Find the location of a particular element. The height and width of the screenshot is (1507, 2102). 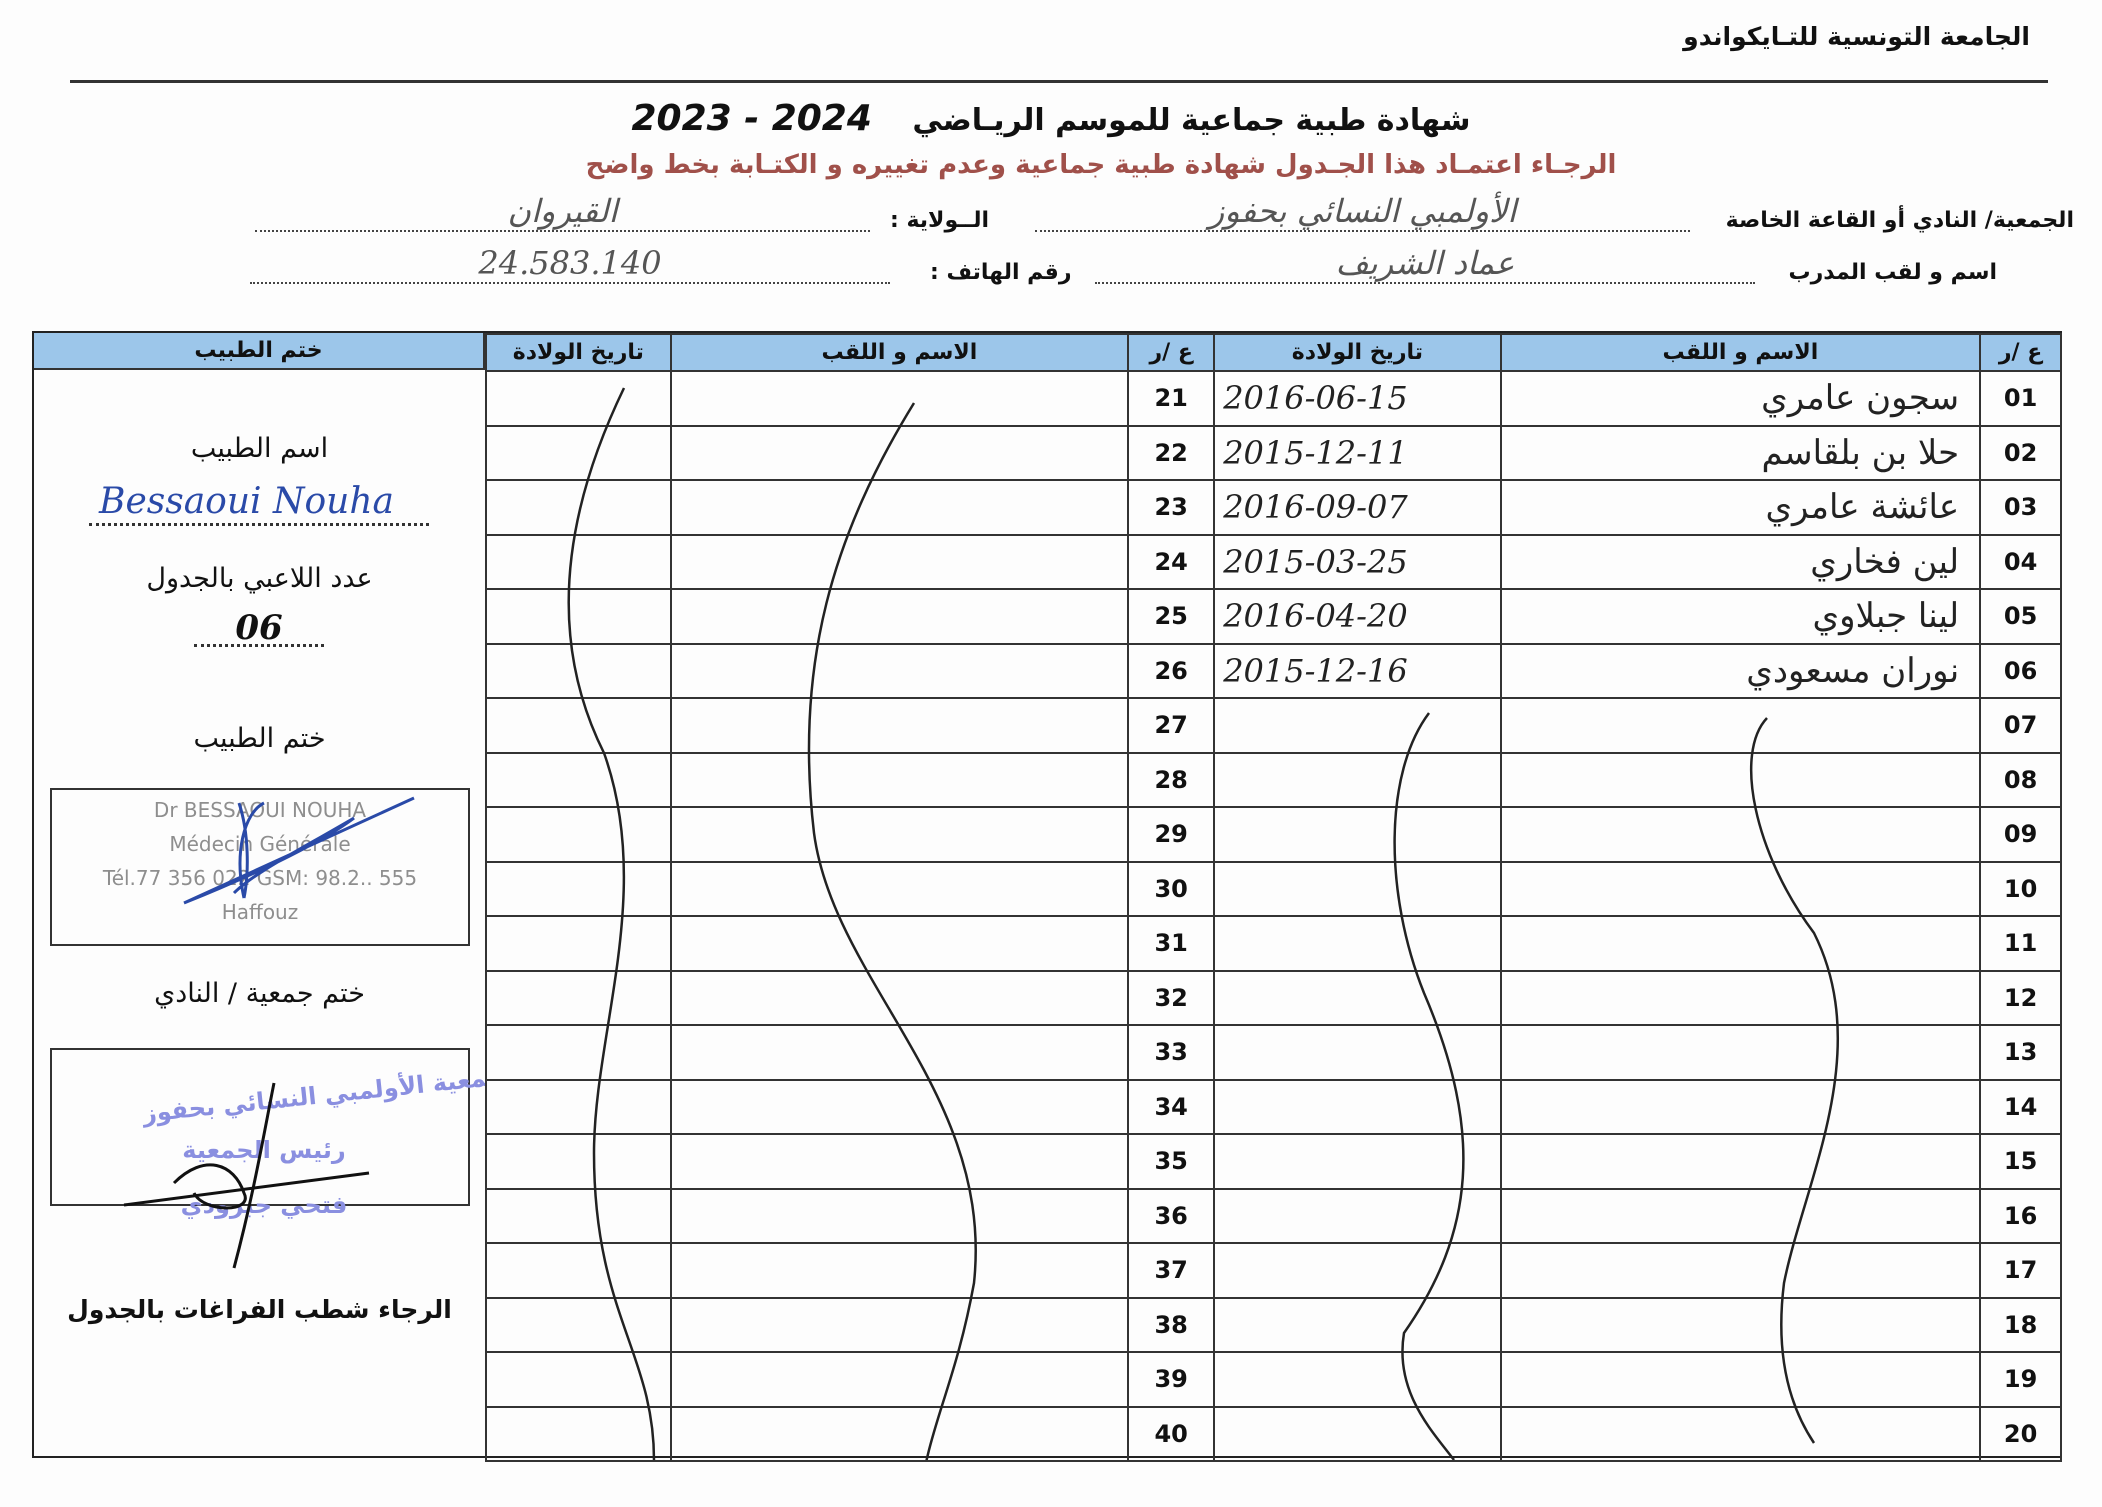

cell-num-1: 17 is located at coordinates (2020, 1270).